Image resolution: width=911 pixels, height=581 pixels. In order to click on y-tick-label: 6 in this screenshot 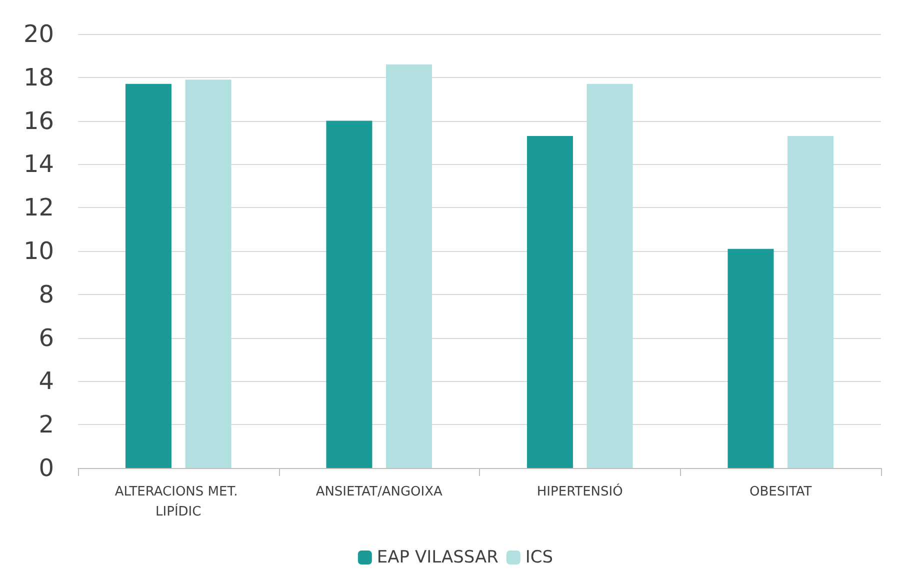, I will do `click(46, 338)`.